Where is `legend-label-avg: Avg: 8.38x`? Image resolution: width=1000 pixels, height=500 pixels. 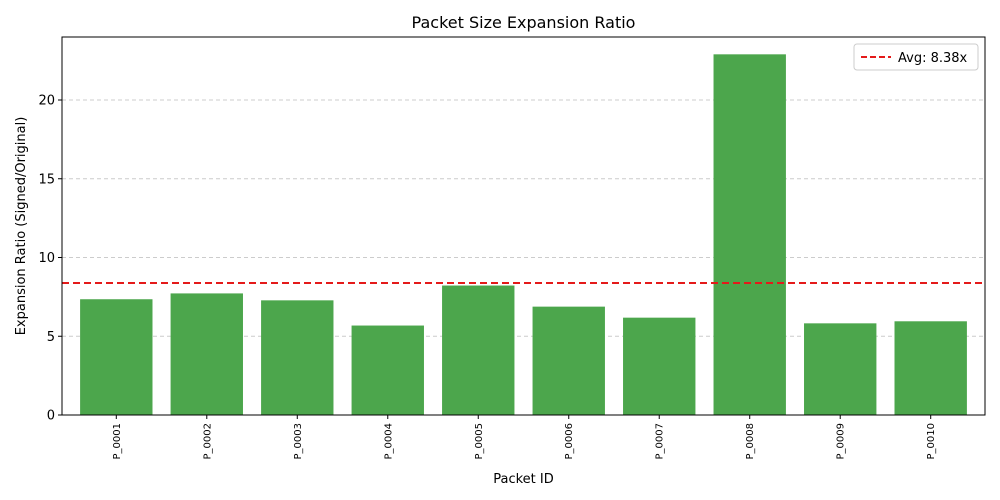 legend-label-avg: Avg: 8.38x is located at coordinates (933, 58).